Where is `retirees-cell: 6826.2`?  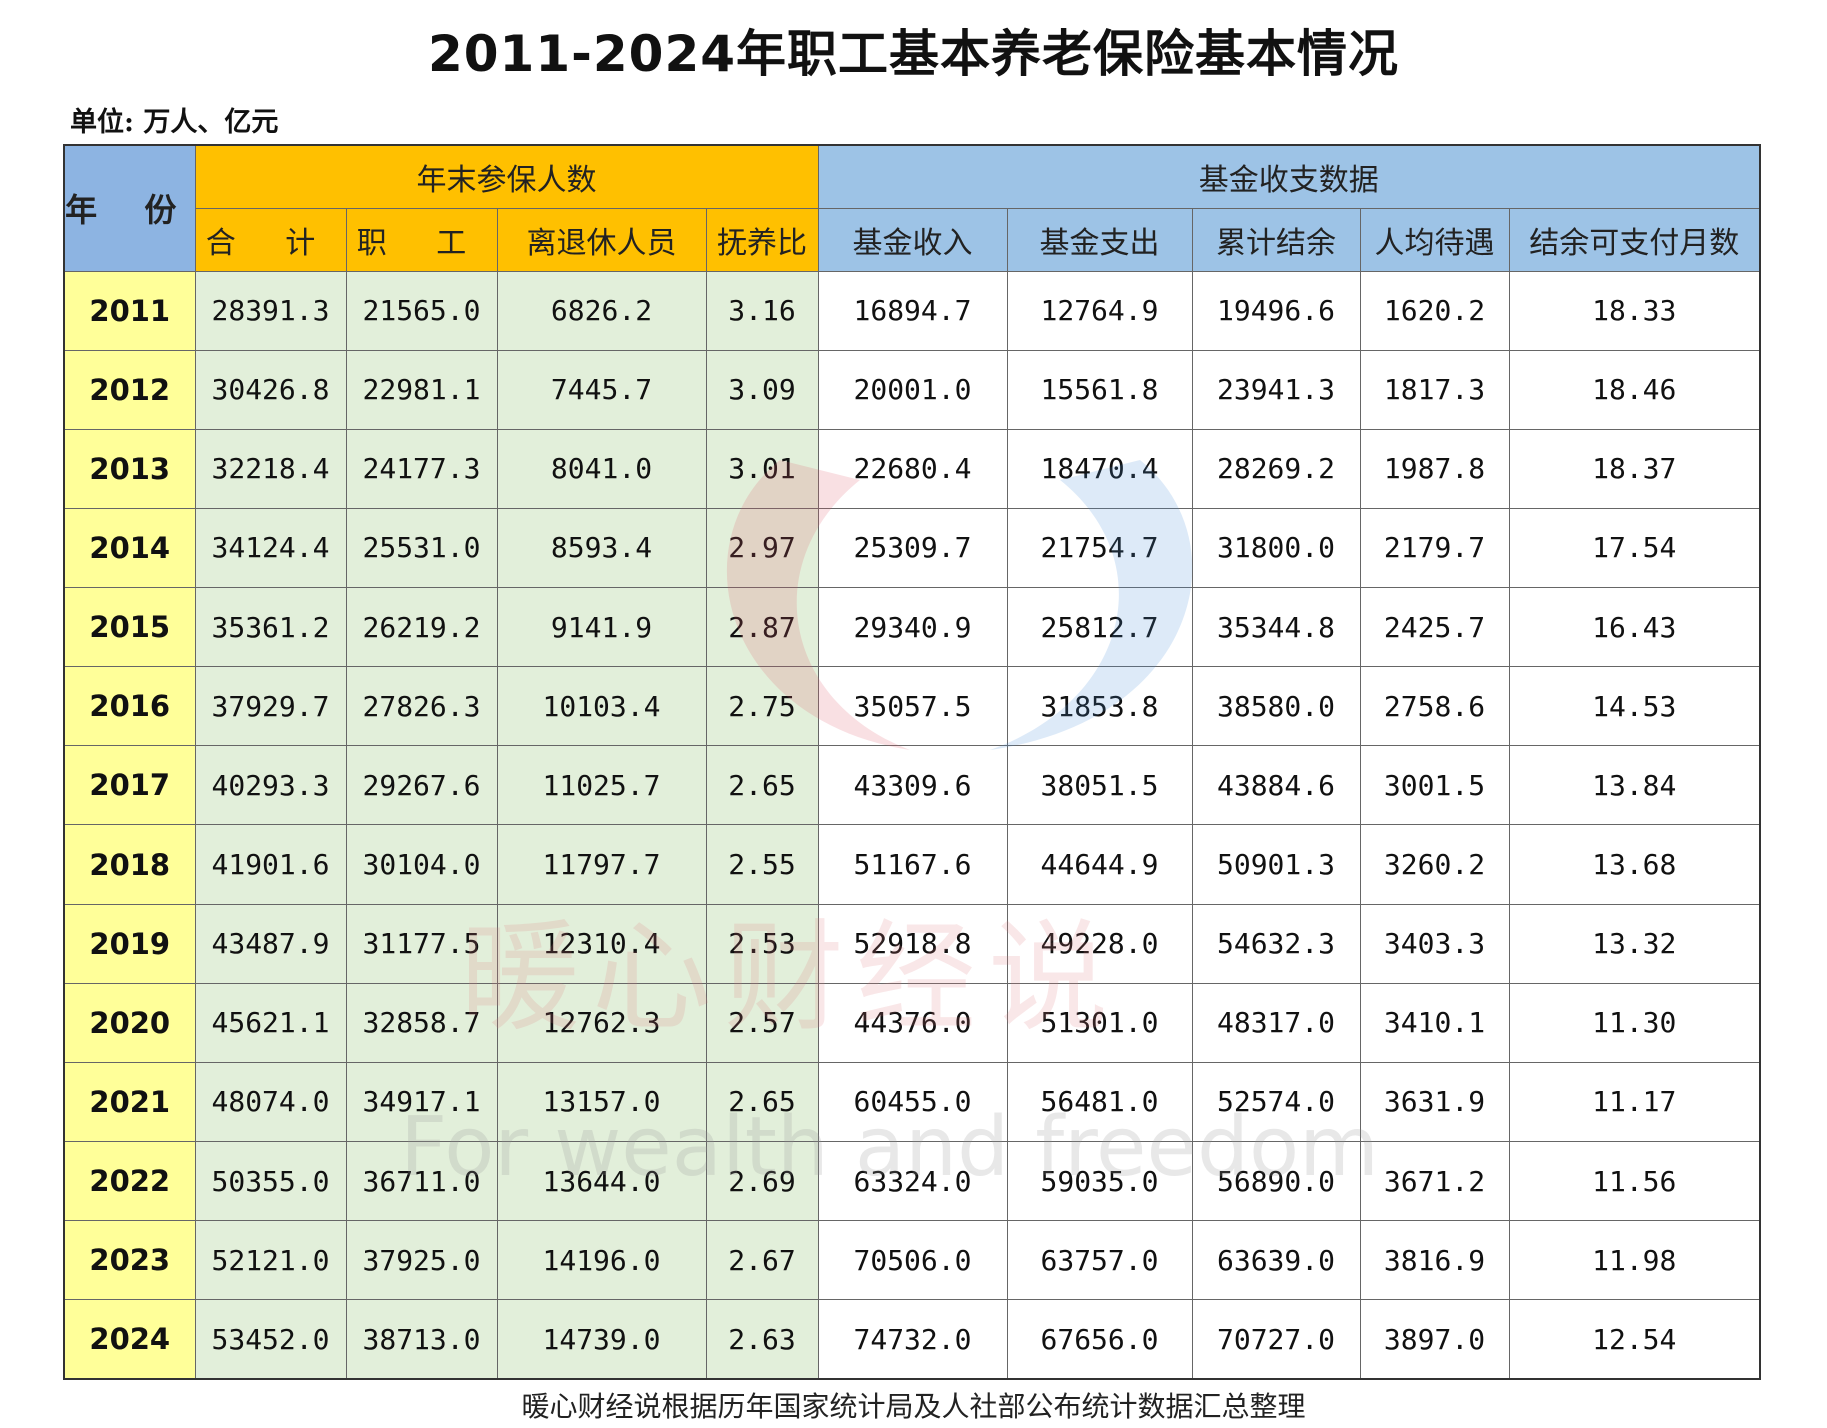 retirees-cell: 6826.2 is located at coordinates (601, 310).